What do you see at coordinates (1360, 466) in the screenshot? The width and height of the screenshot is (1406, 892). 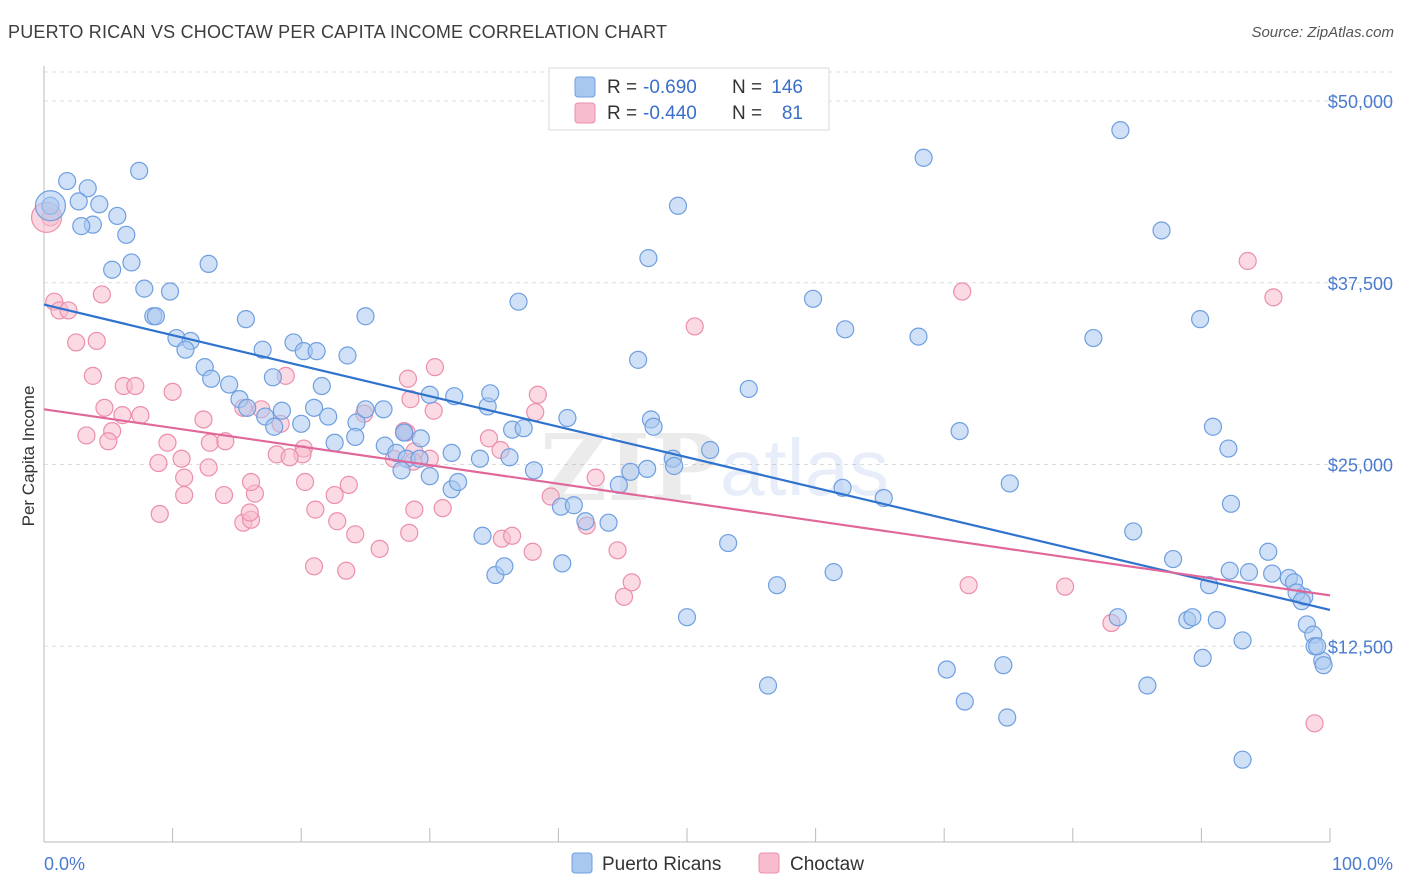 I see `y-tick-label: $25,000` at bounding box center [1360, 466].